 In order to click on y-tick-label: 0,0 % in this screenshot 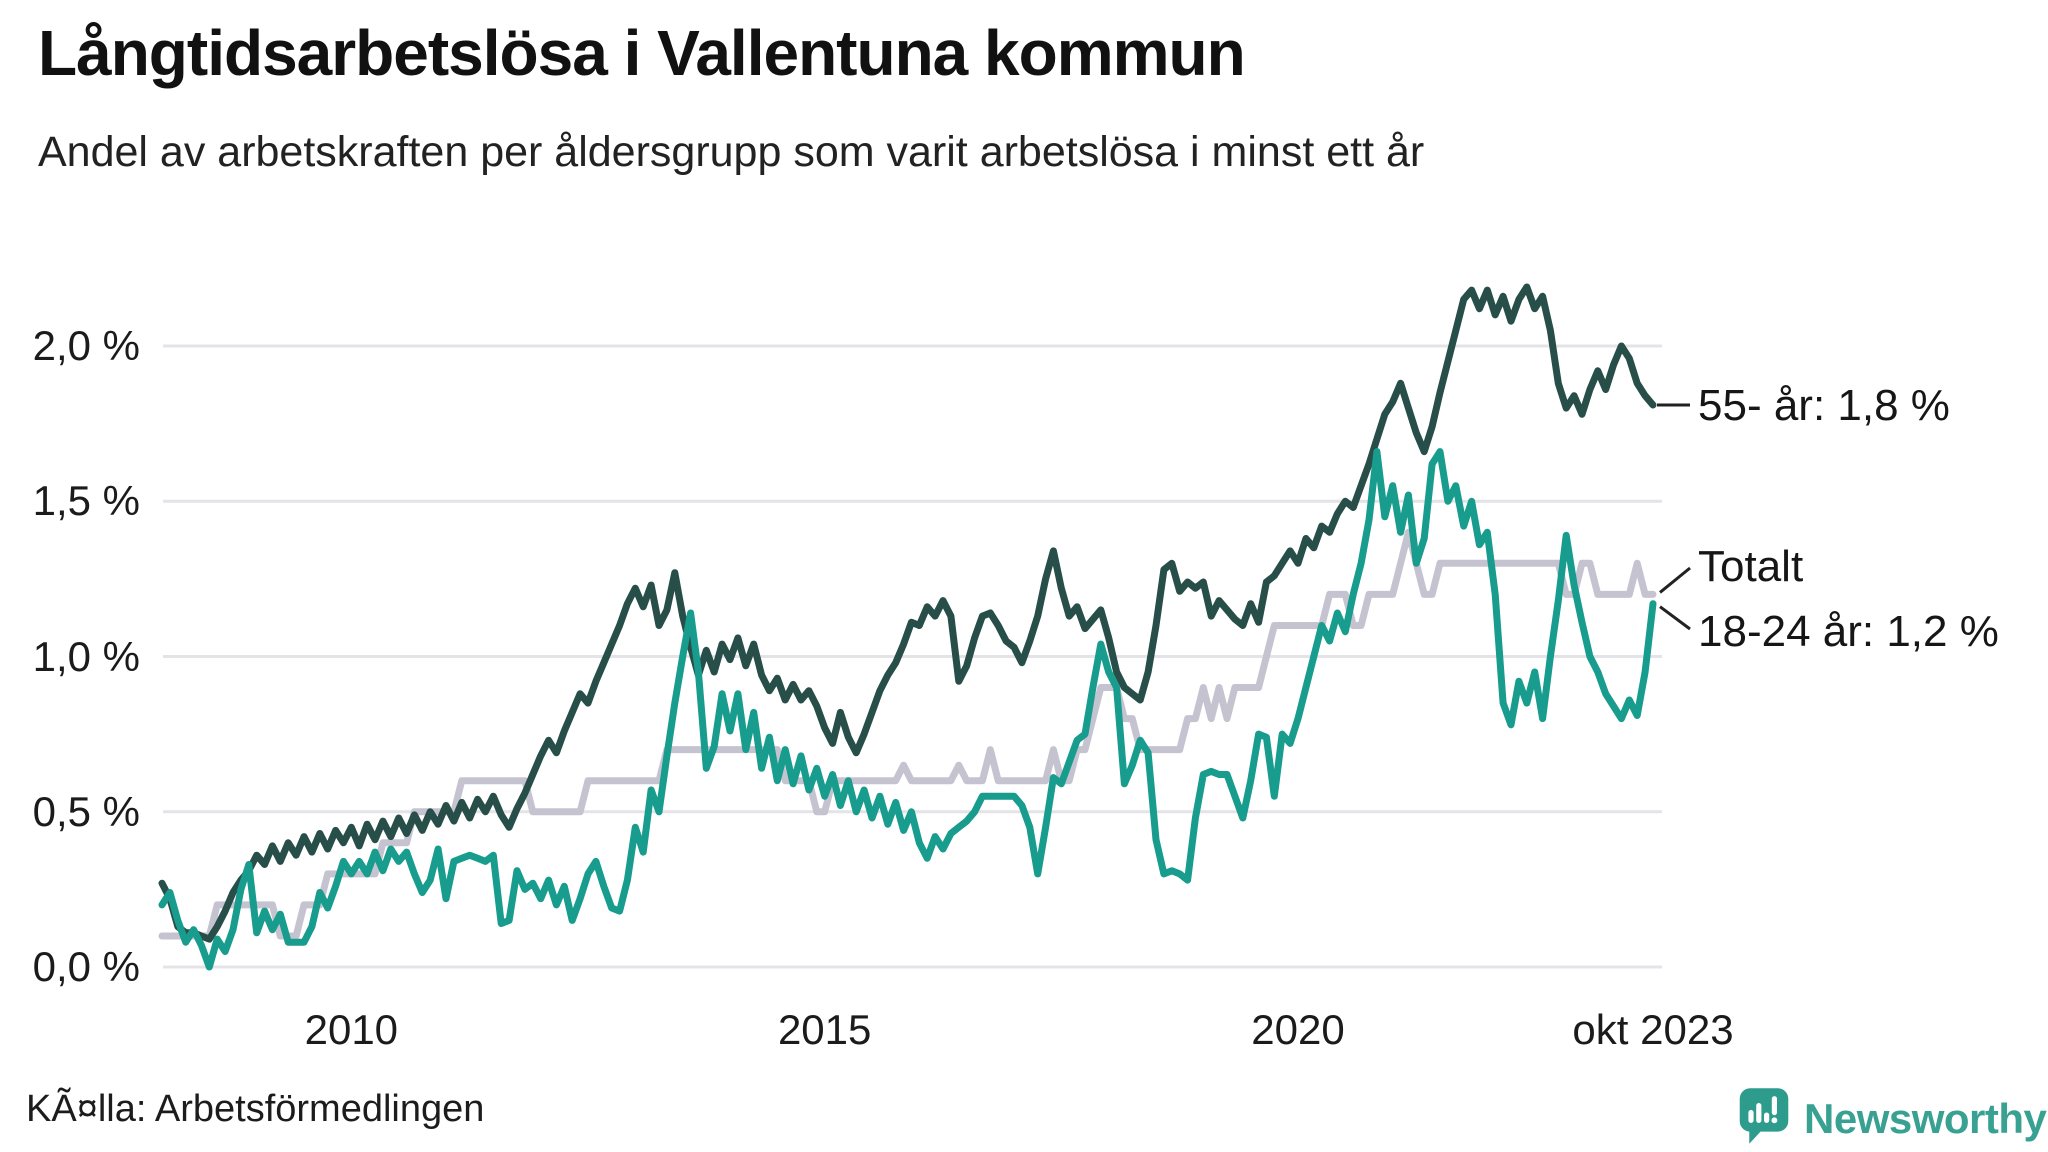, I will do `click(86, 966)`.